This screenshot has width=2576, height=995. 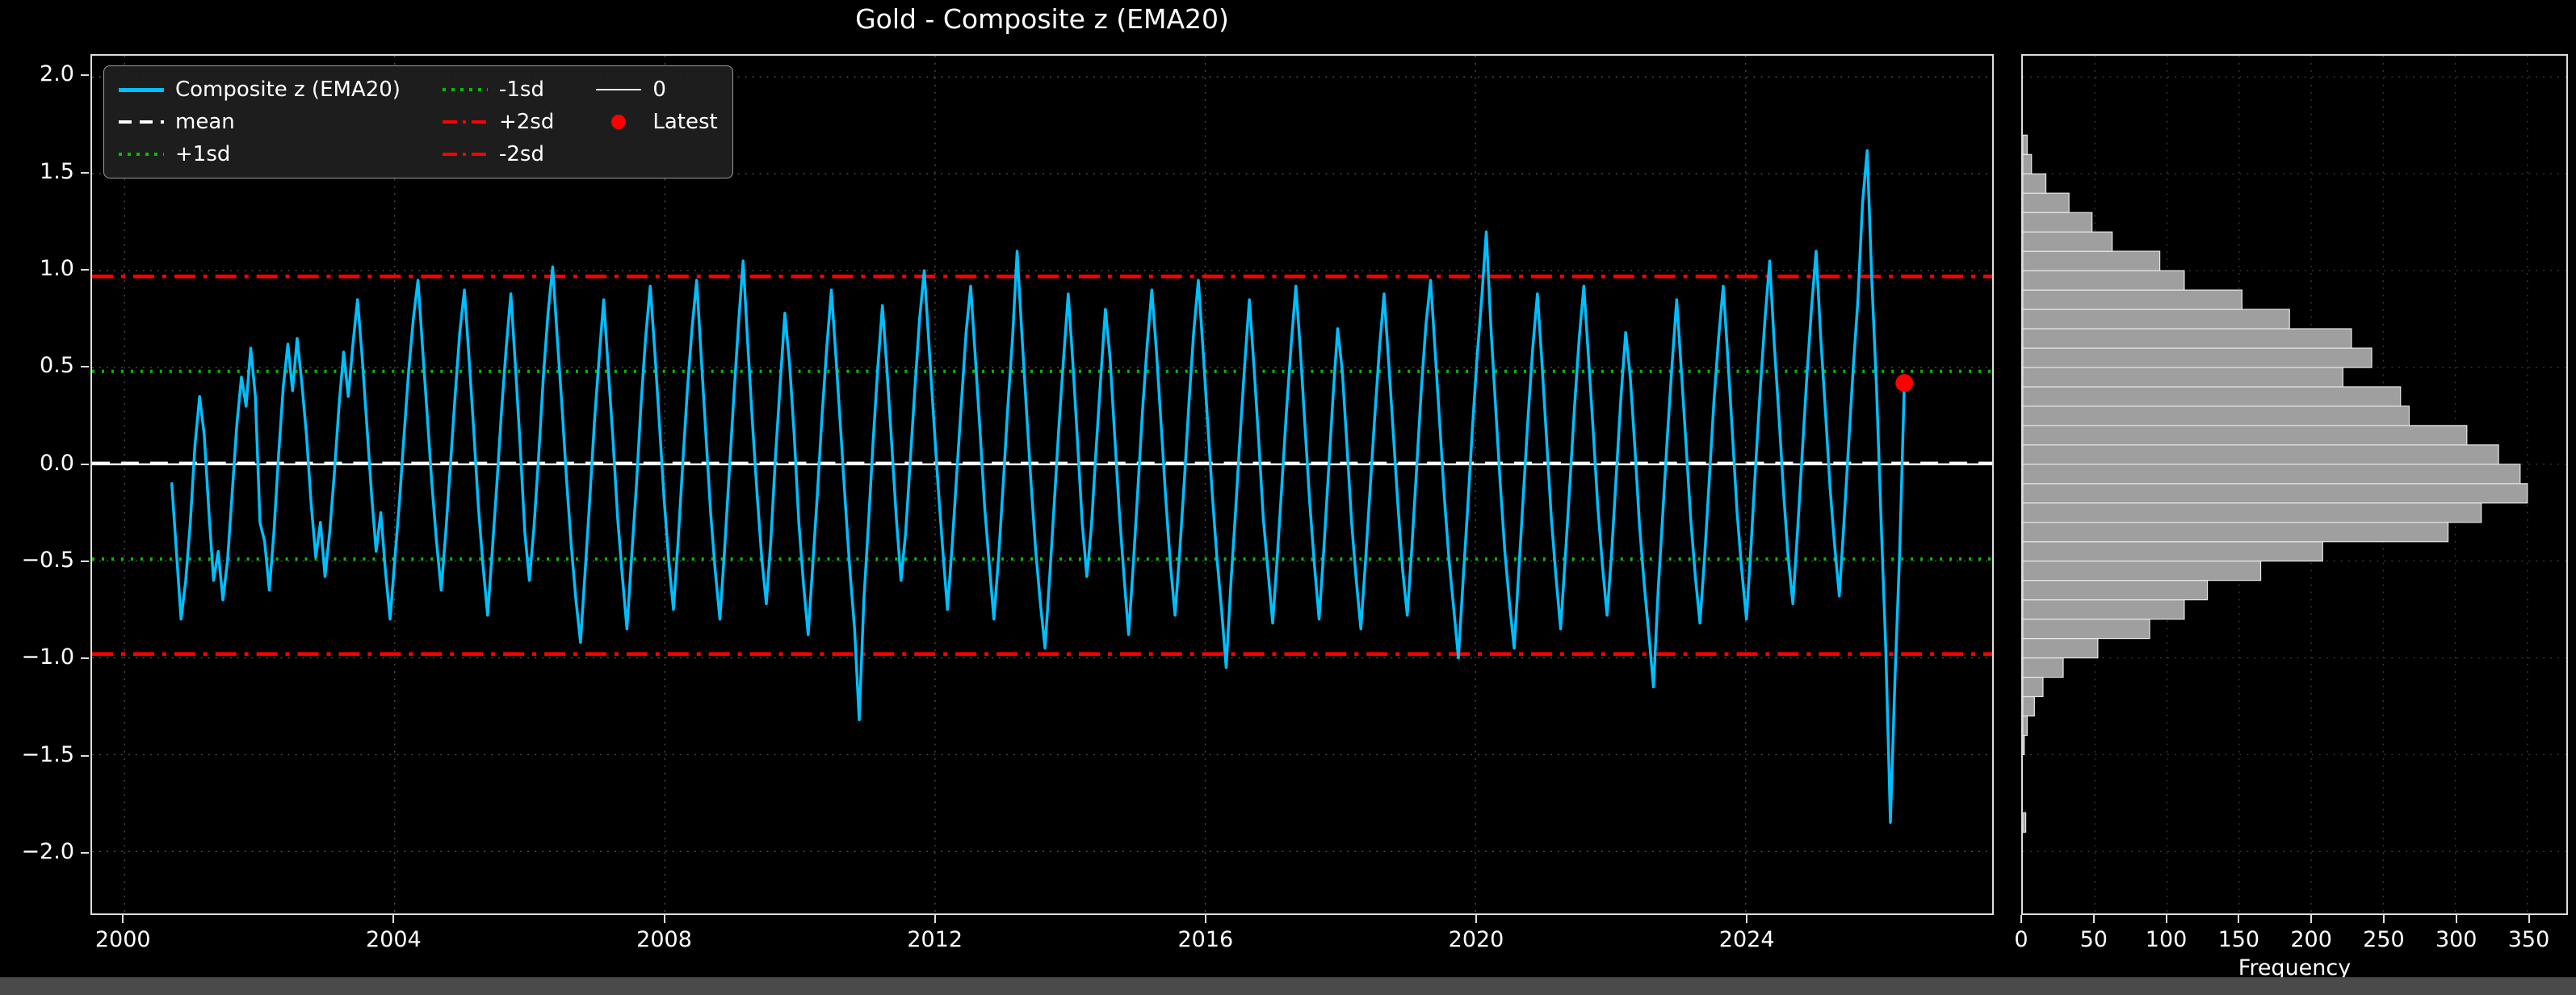 What do you see at coordinates (1205, 939) in the screenshot?
I see `x-tick-label: 2016` at bounding box center [1205, 939].